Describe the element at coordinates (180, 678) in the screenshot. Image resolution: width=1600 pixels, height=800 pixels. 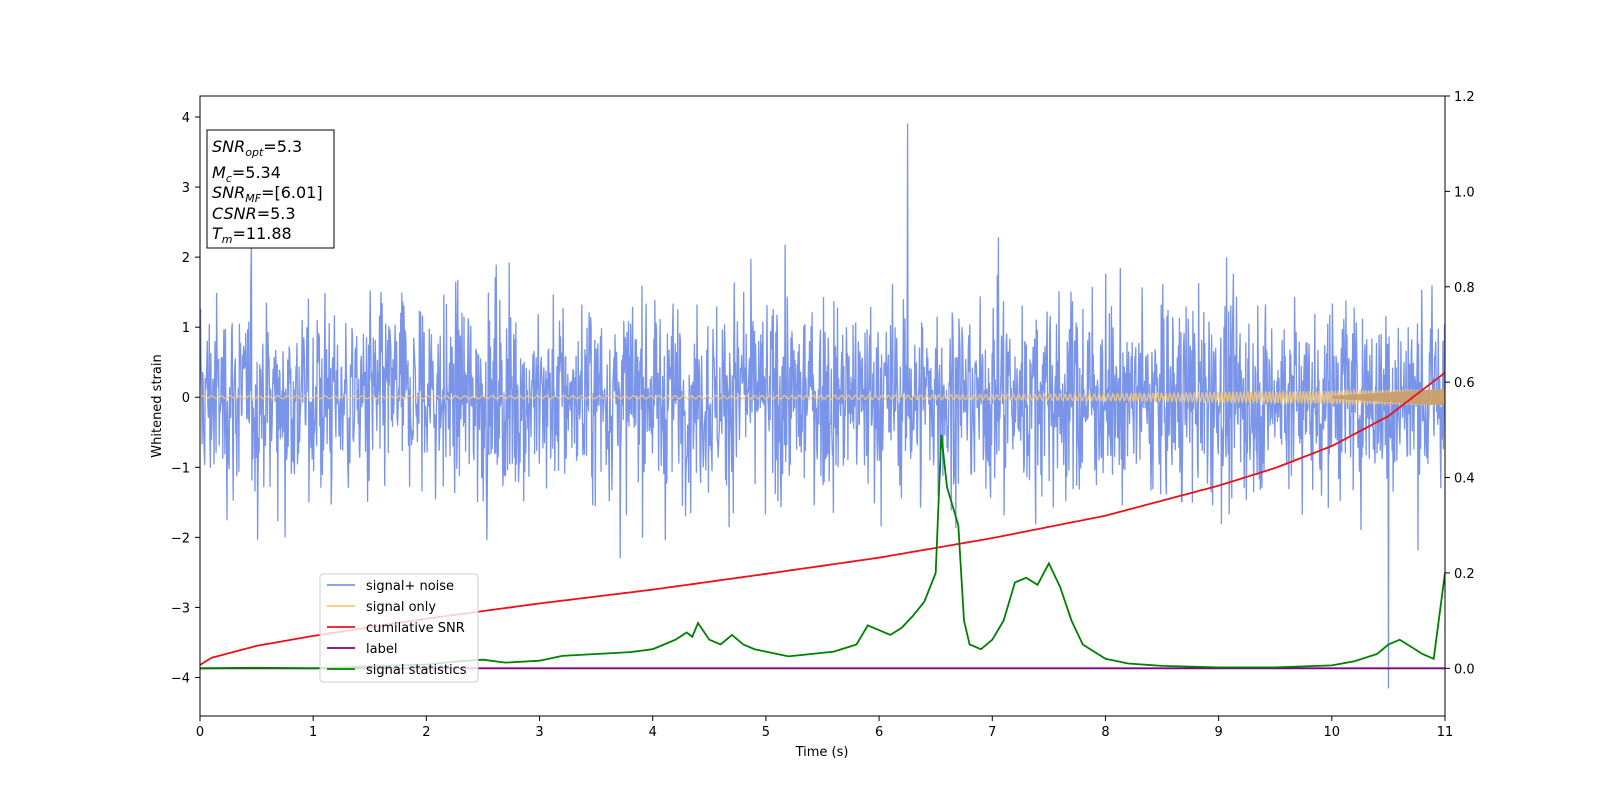
I see `y-left-tick-label: −4` at that location.